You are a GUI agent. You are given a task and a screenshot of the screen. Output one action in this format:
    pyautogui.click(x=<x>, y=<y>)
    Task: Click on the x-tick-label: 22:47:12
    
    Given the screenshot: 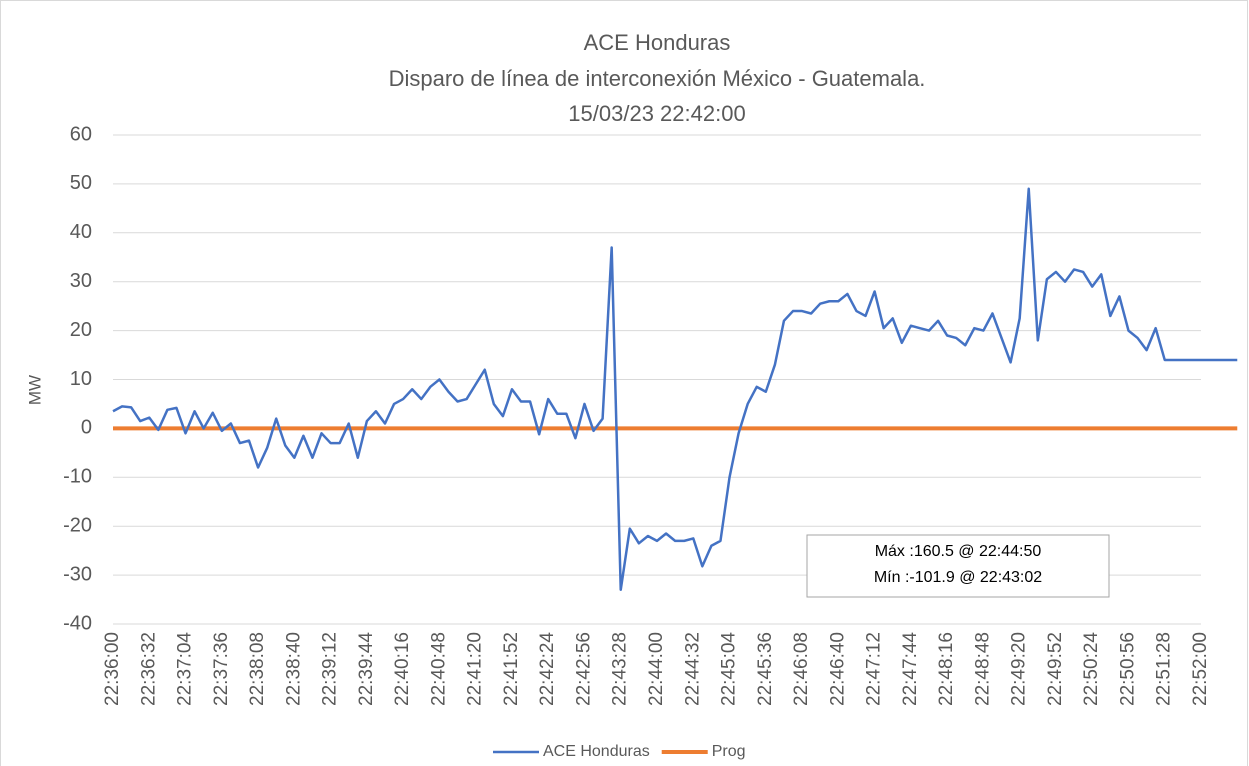 What is the action you would take?
    pyautogui.click(x=874, y=669)
    